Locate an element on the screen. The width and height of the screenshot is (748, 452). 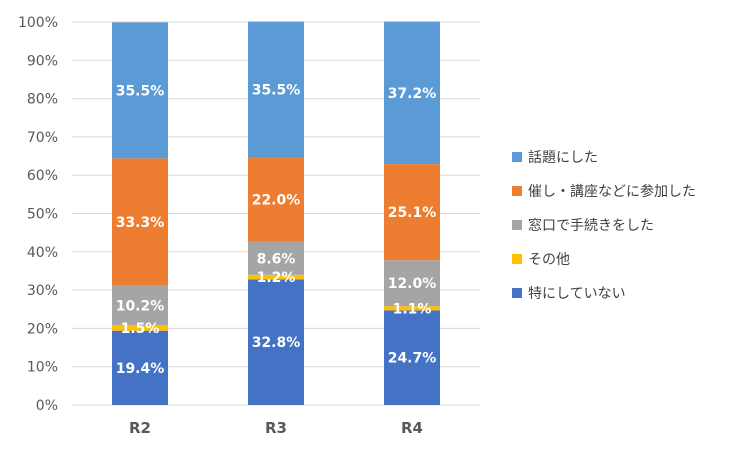
data-label: 32.8% is located at coordinates (276, 343).